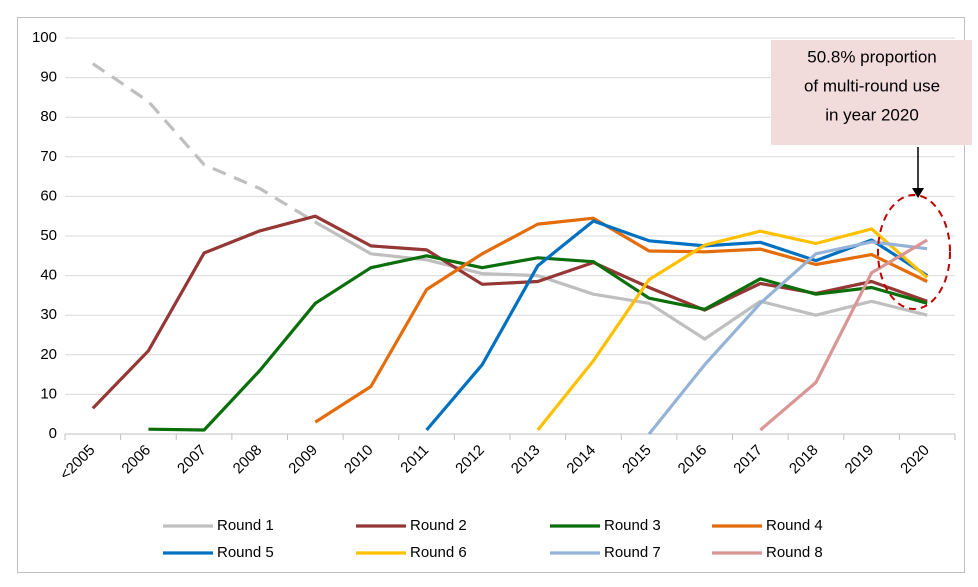 This screenshot has height=587, width=978. What do you see at coordinates (53, 433) in the screenshot?
I see `y-tick-label: 0` at bounding box center [53, 433].